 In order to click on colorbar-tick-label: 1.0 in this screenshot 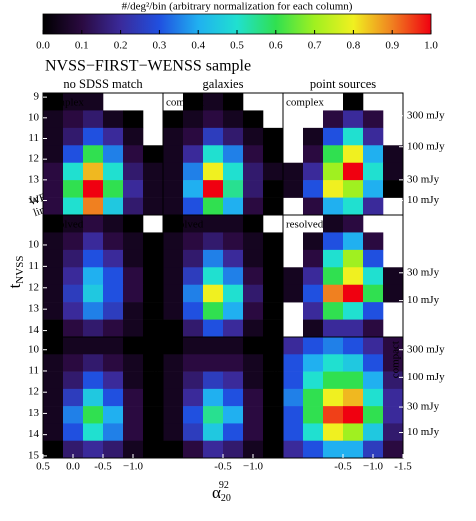, I will do `click(431, 46)`.